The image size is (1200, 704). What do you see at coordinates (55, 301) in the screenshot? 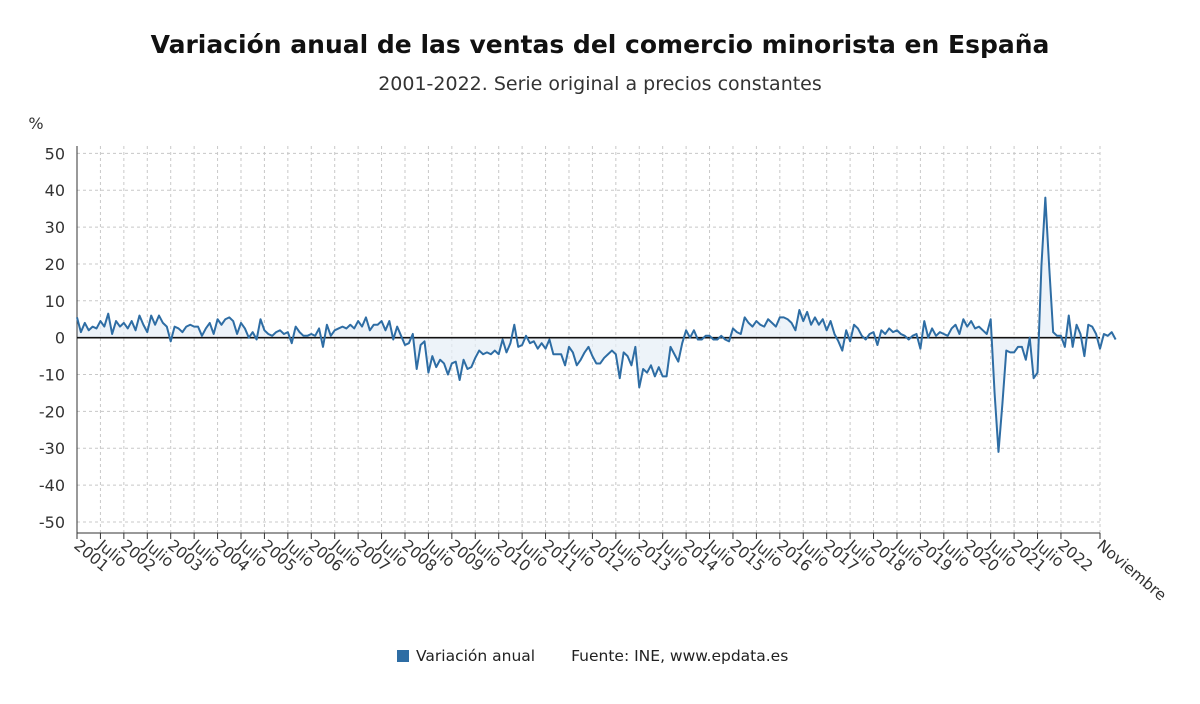
I see `y-tick-label: 10` at bounding box center [55, 301].